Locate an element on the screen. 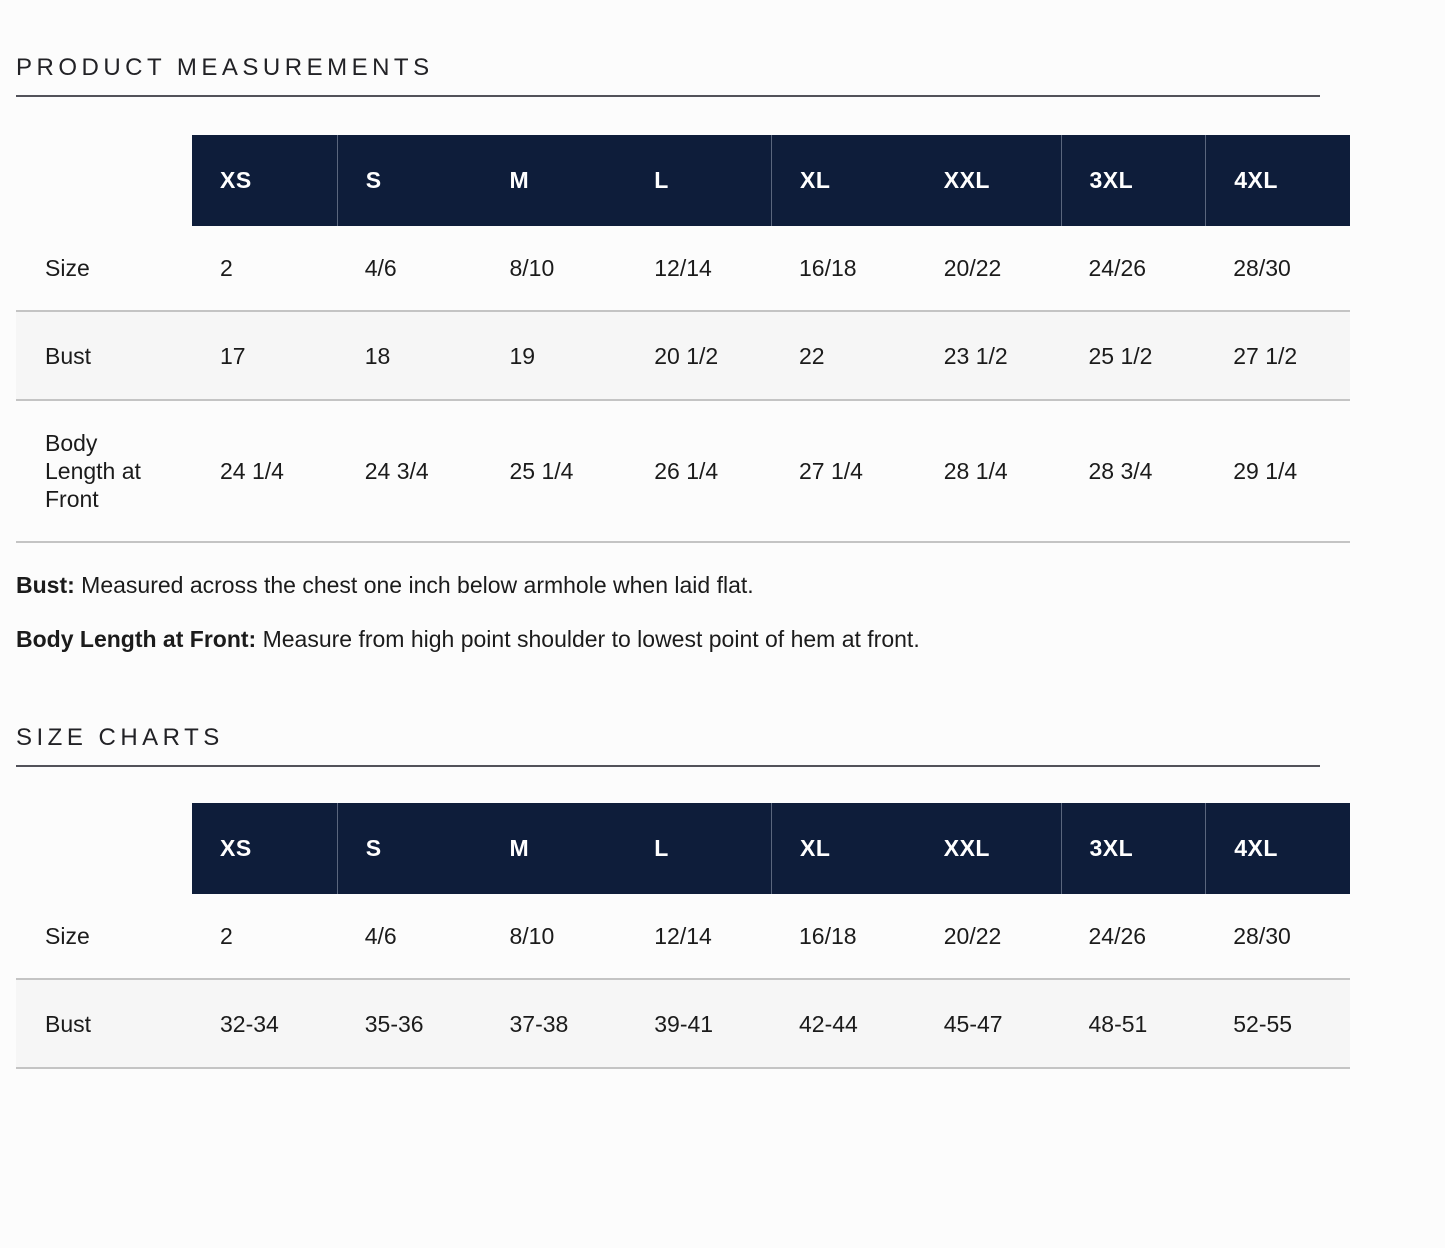 The image size is (1445, 1248). product-measurements-title: PRODUCT MEASUREMENTS is located at coordinates (225, 67).